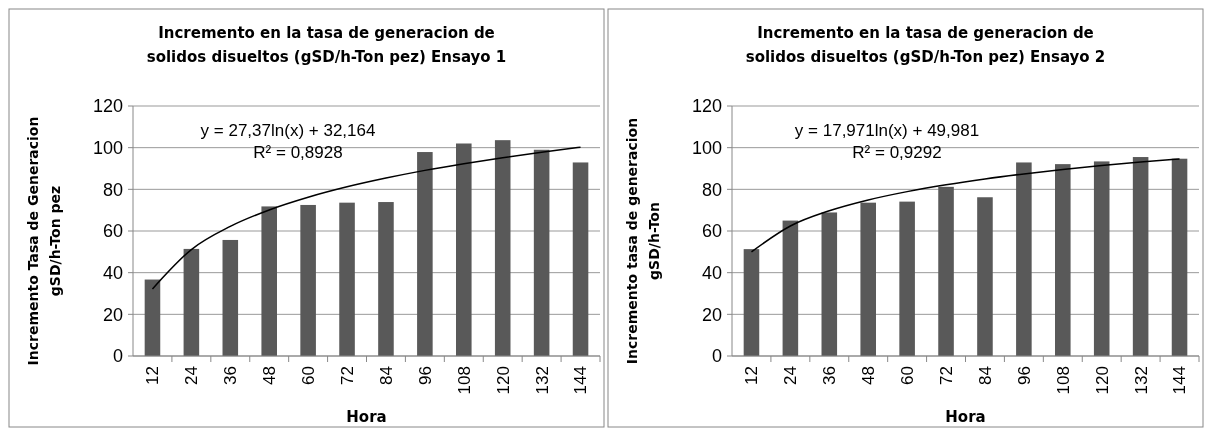 The width and height of the screenshot is (1214, 436). I want to click on chart-title: Incremento en la tasa de generacion de solidos disueltos (gSD/h-Ton pez) Ensayo 1, so click(326, 45).